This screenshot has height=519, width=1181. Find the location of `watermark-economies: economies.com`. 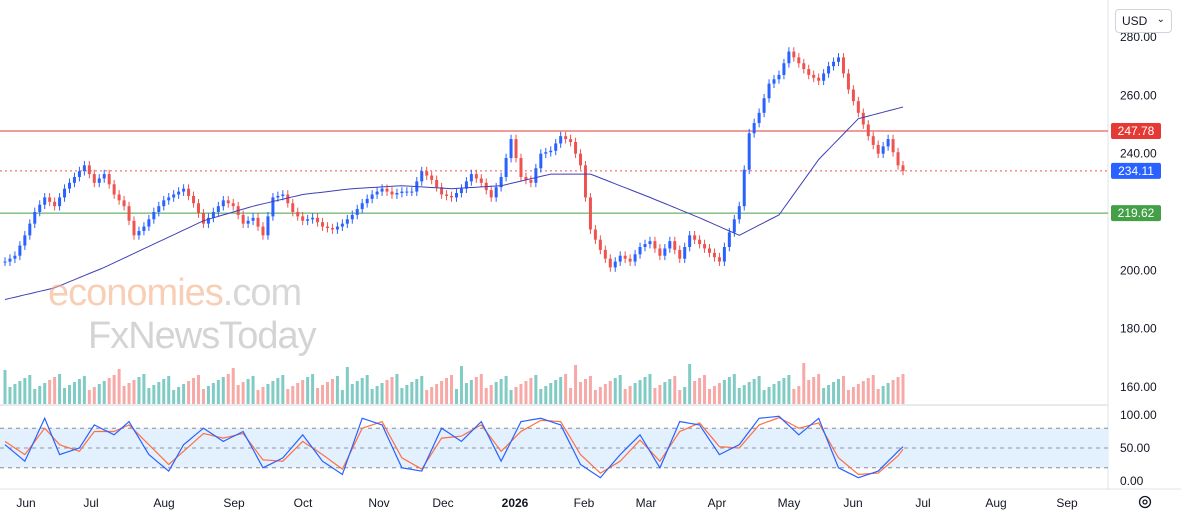

watermark-economies: economies.com is located at coordinates (175, 293).